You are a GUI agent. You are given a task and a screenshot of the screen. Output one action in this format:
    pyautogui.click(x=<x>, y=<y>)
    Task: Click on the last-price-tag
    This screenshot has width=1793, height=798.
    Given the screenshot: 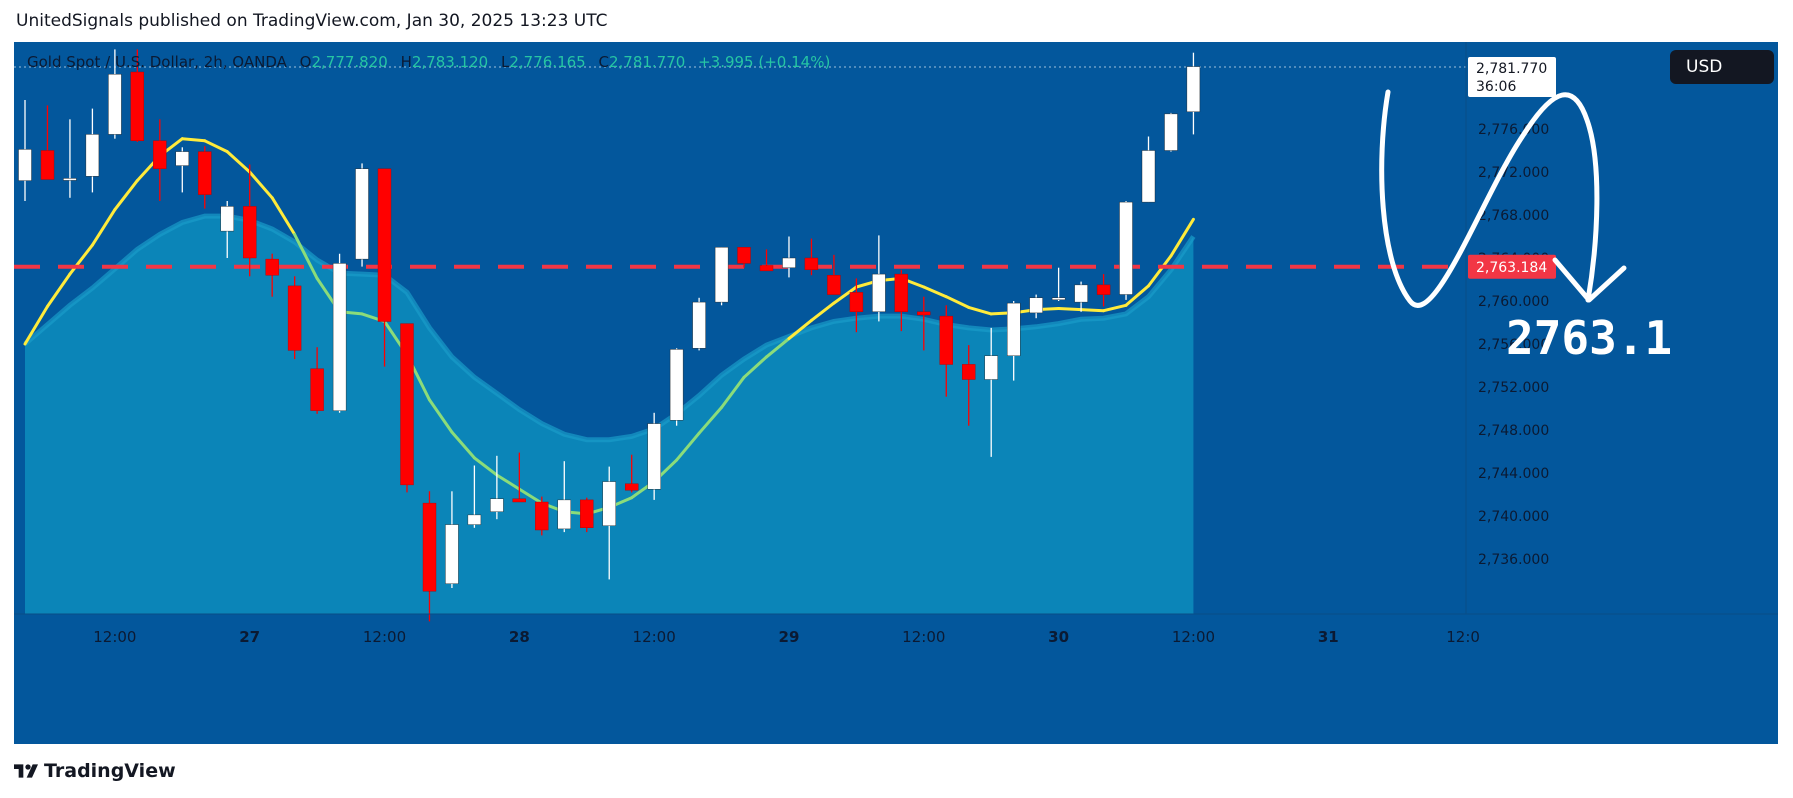 What is the action you would take?
    pyautogui.click(x=1512, y=76)
    